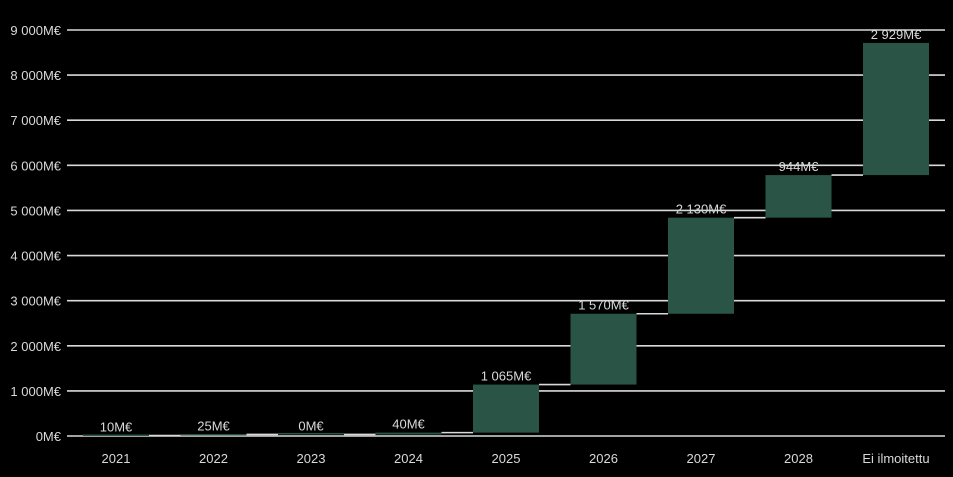 The width and height of the screenshot is (953, 477). I want to click on x-tick-label: 2022, so click(213, 458).